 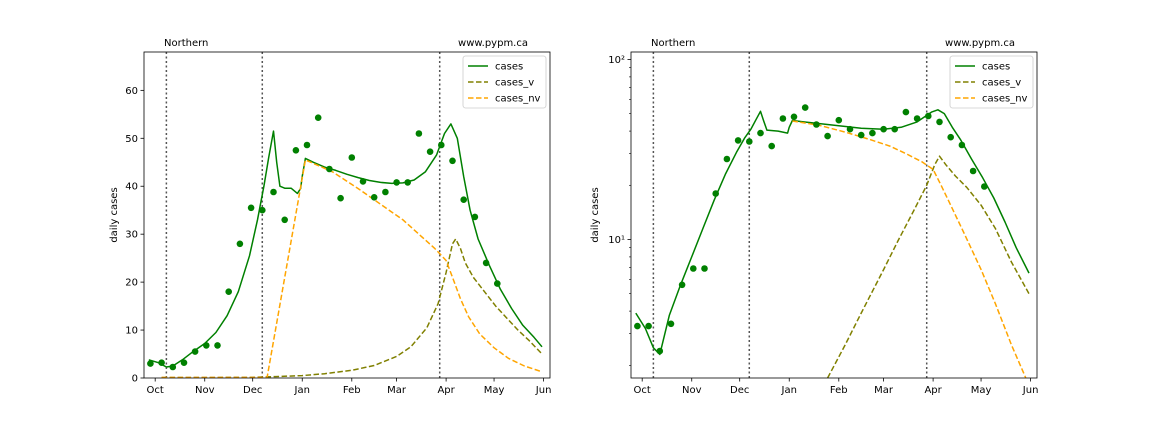 What do you see at coordinates (928, 266) in the screenshot?
I see `series-line-cases_v` at bounding box center [928, 266].